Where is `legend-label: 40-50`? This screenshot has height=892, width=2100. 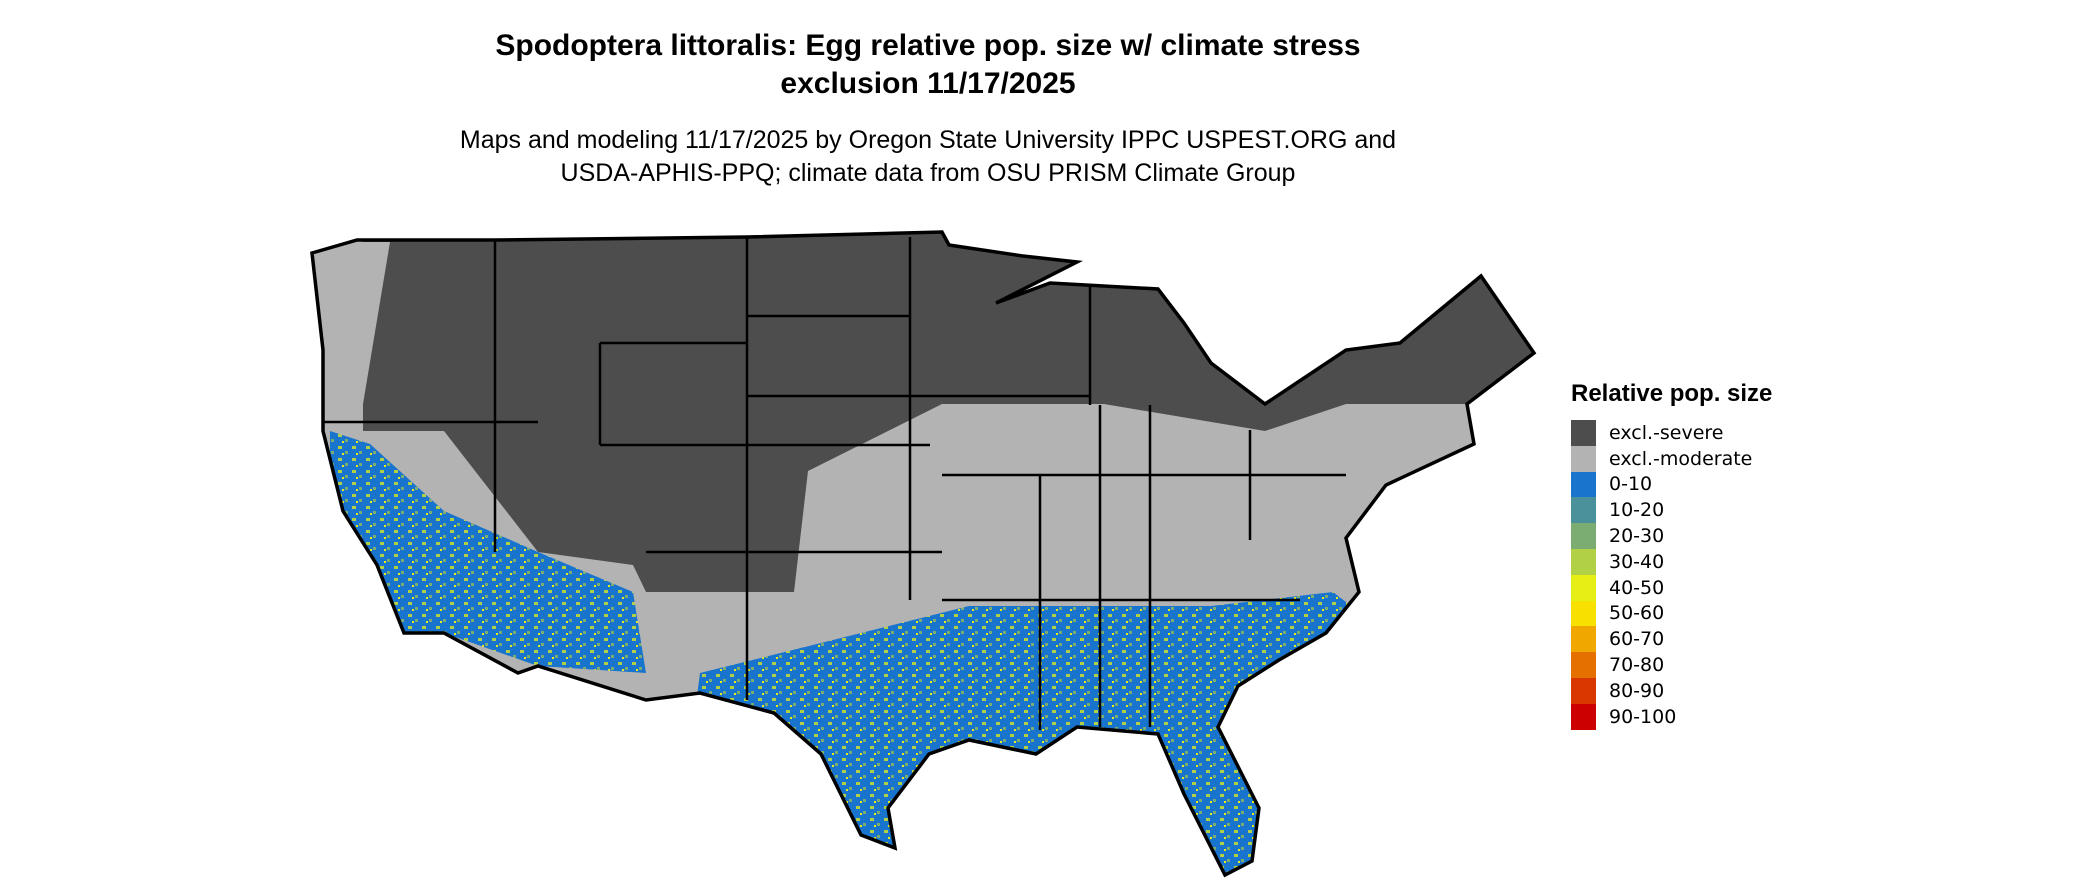
legend-label: 40-50 is located at coordinates (1637, 587).